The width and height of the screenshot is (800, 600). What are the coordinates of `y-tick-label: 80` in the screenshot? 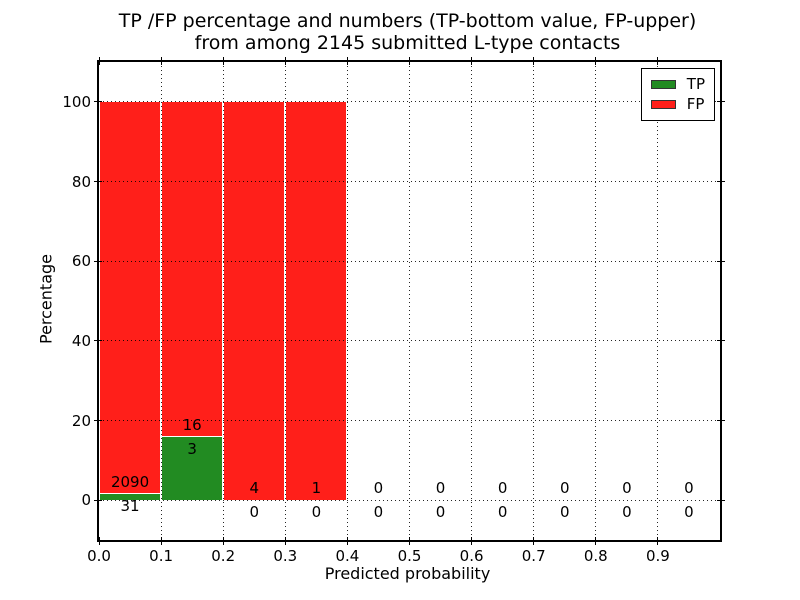 It's located at (81, 181).